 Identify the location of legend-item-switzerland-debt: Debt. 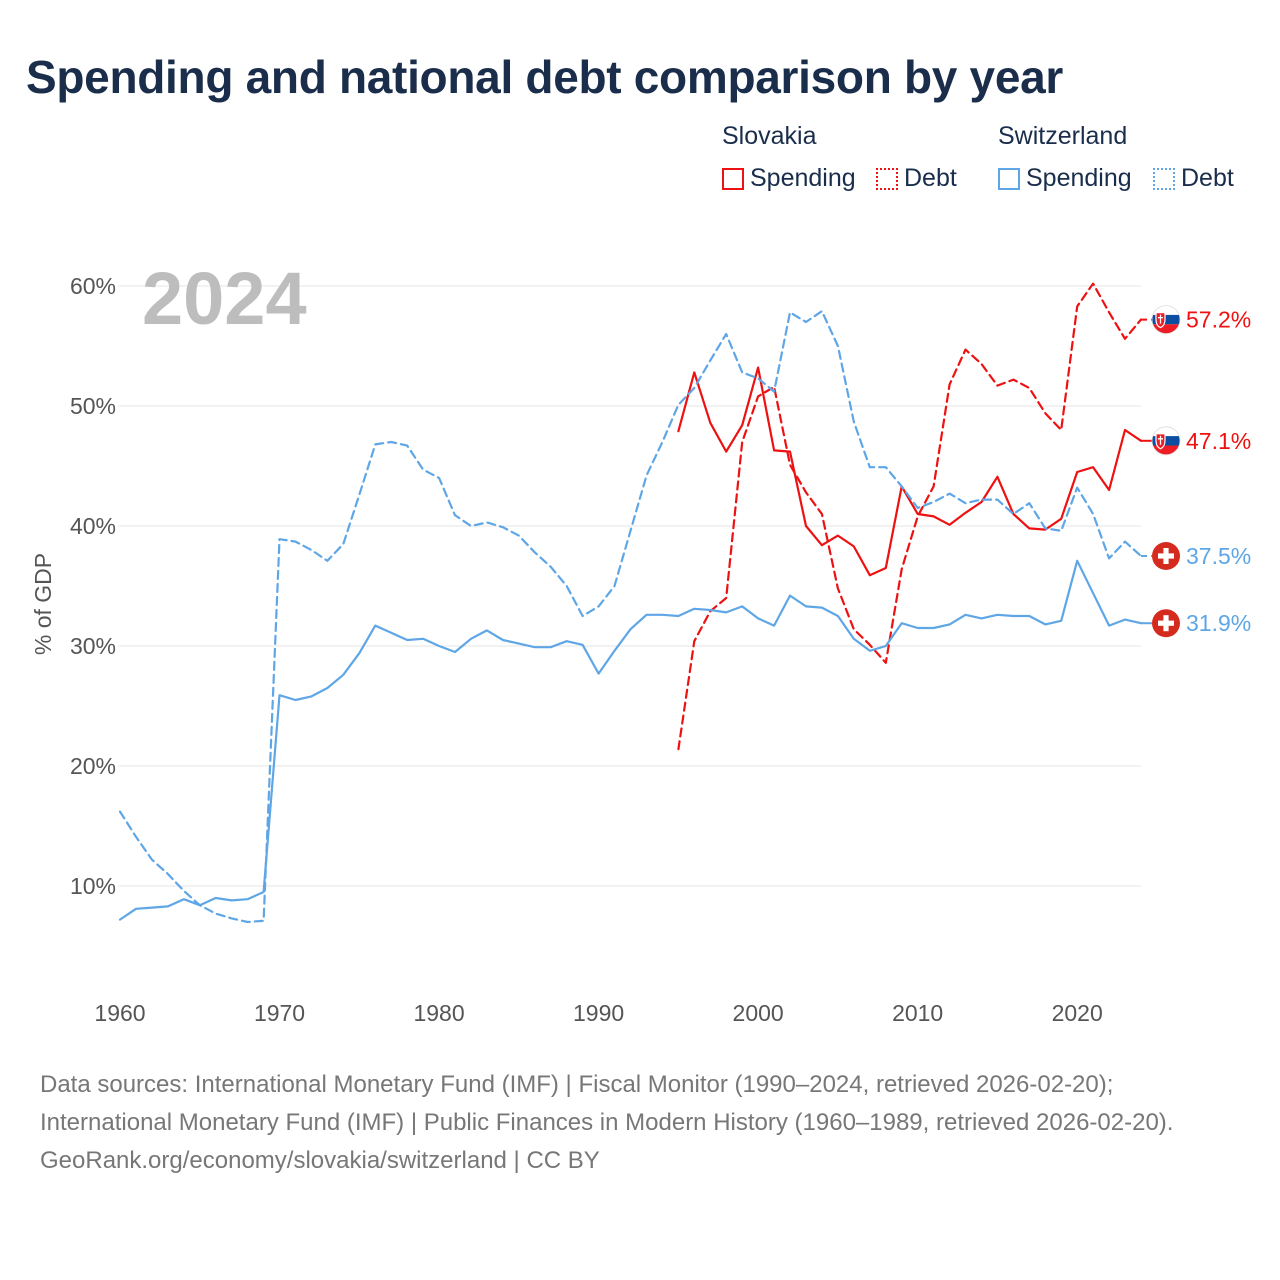
(1193, 178).